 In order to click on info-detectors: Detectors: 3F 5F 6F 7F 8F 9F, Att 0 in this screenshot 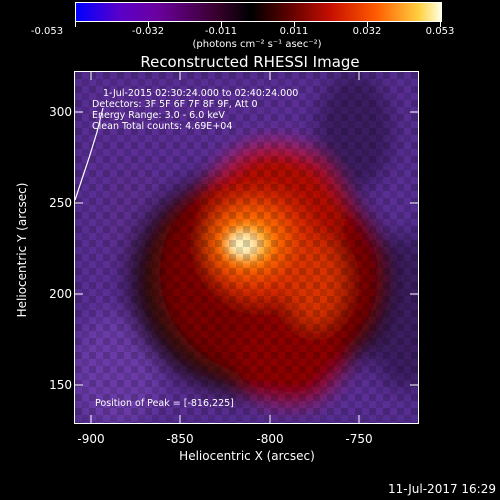, I will do `click(175, 104)`.